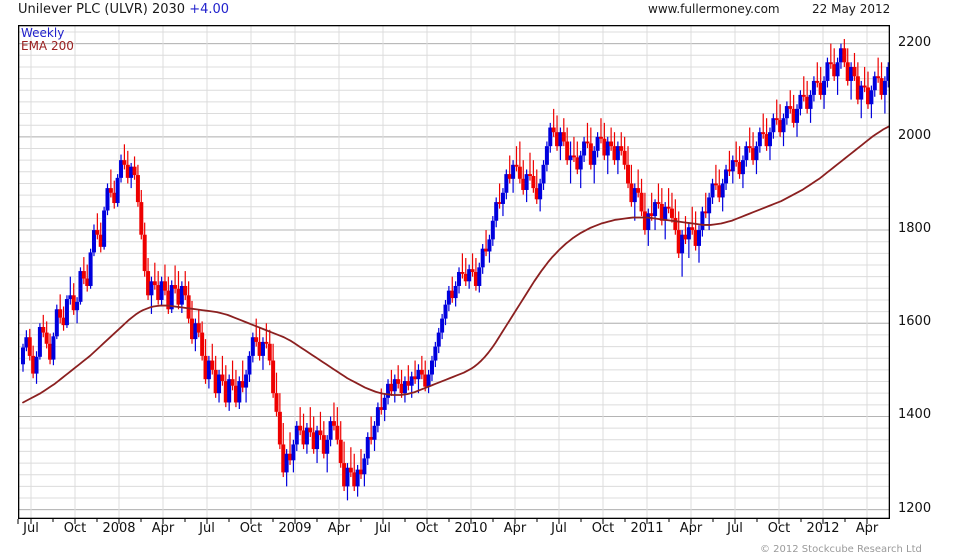 The height and width of the screenshot is (560, 980). I want to click on instrument-name: Unilever PLC (ULVR) 2030, so click(102, 9).